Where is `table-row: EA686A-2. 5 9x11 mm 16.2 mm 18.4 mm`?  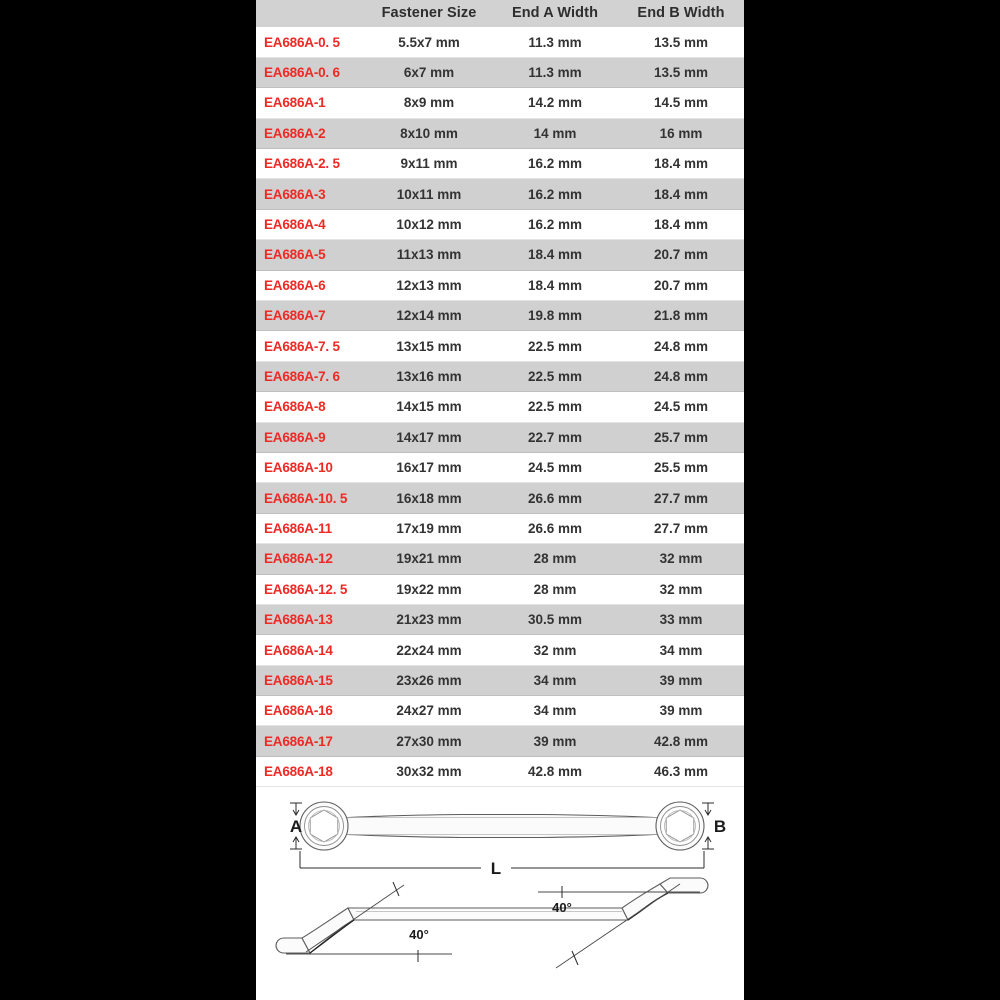
table-row: EA686A-2. 5 9x11 mm 16.2 mm 18.4 mm is located at coordinates (500, 164).